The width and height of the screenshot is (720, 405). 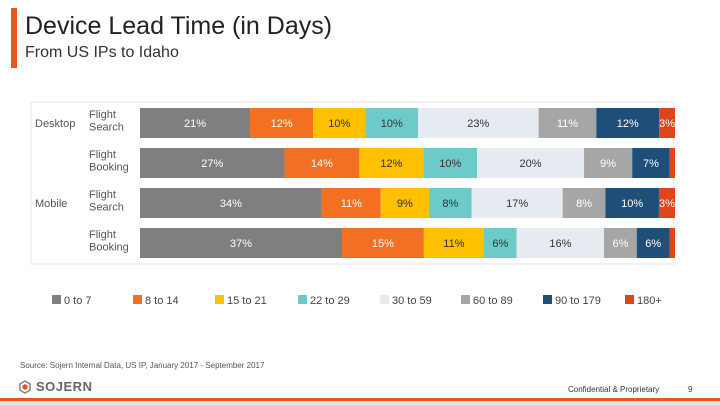 What do you see at coordinates (360, 403) in the screenshot?
I see `footer-gray-line` at bounding box center [360, 403].